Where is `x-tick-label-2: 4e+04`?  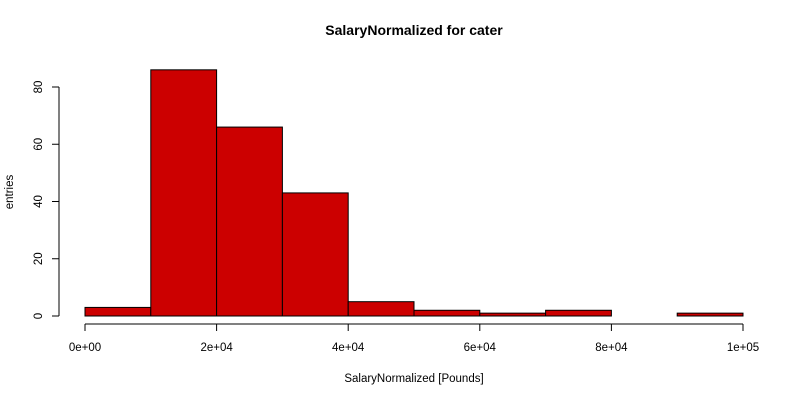 x-tick-label-2: 4e+04 is located at coordinates (348, 348).